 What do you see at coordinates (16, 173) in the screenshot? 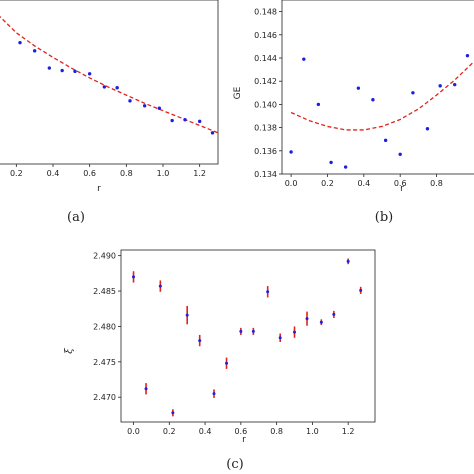
I see `panel-a-xtick-label: 0.2` at bounding box center [16, 173].